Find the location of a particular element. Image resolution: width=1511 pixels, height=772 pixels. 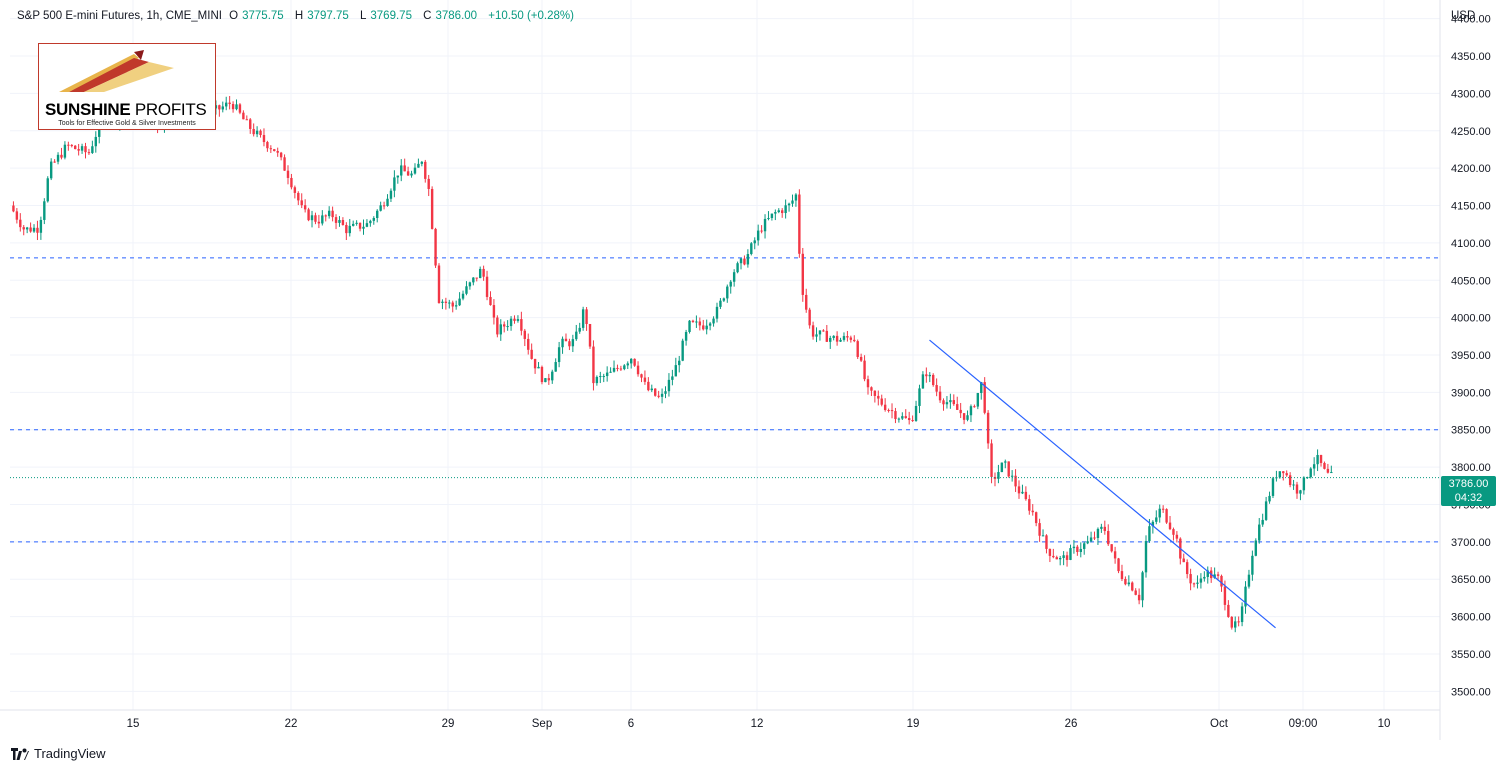

x-tick-label: 12 is located at coordinates (757, 724).